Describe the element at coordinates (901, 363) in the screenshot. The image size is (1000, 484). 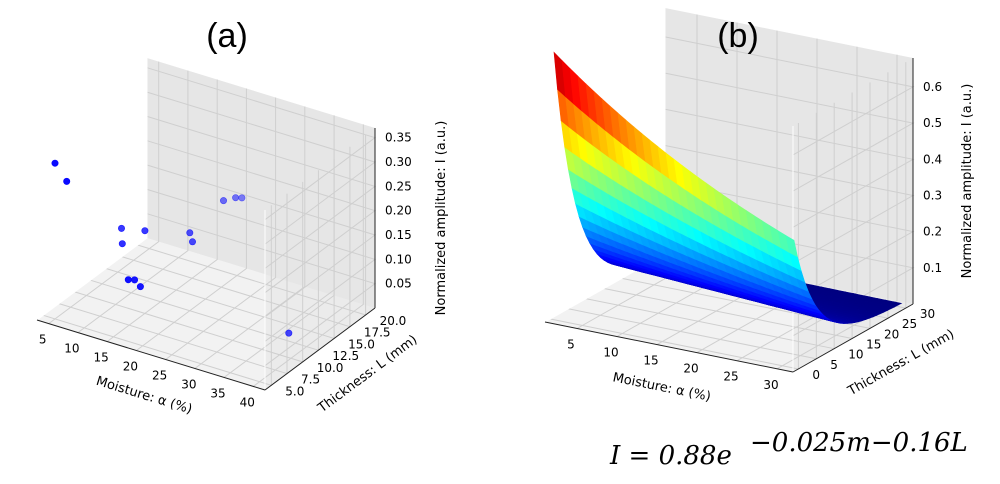
I see `y-axis-label: Thickness: L (mm)` at that location.